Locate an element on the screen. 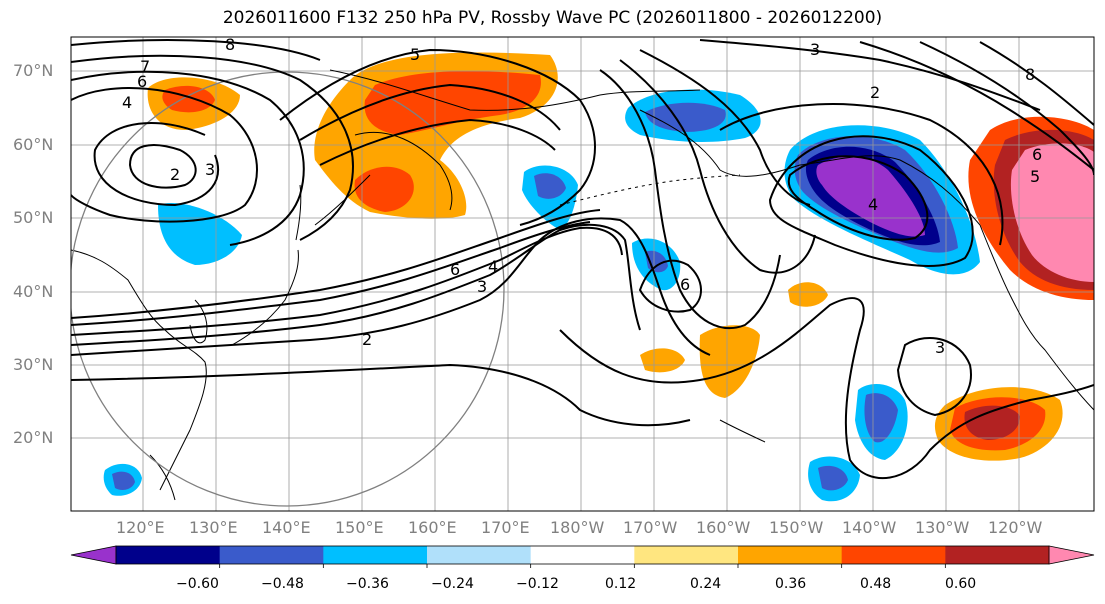 This screenshot has height=604, width=1105. lon-label-120e: 120°E is located at coordinates (140, 527).